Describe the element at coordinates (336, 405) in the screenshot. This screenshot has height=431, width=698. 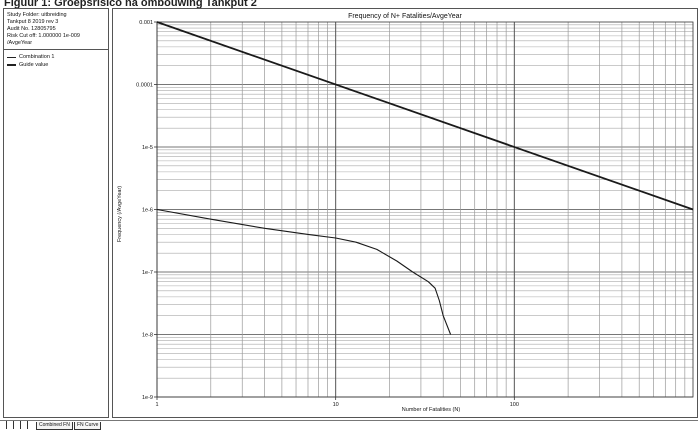
I see `x-tick-label: 10` at that location.